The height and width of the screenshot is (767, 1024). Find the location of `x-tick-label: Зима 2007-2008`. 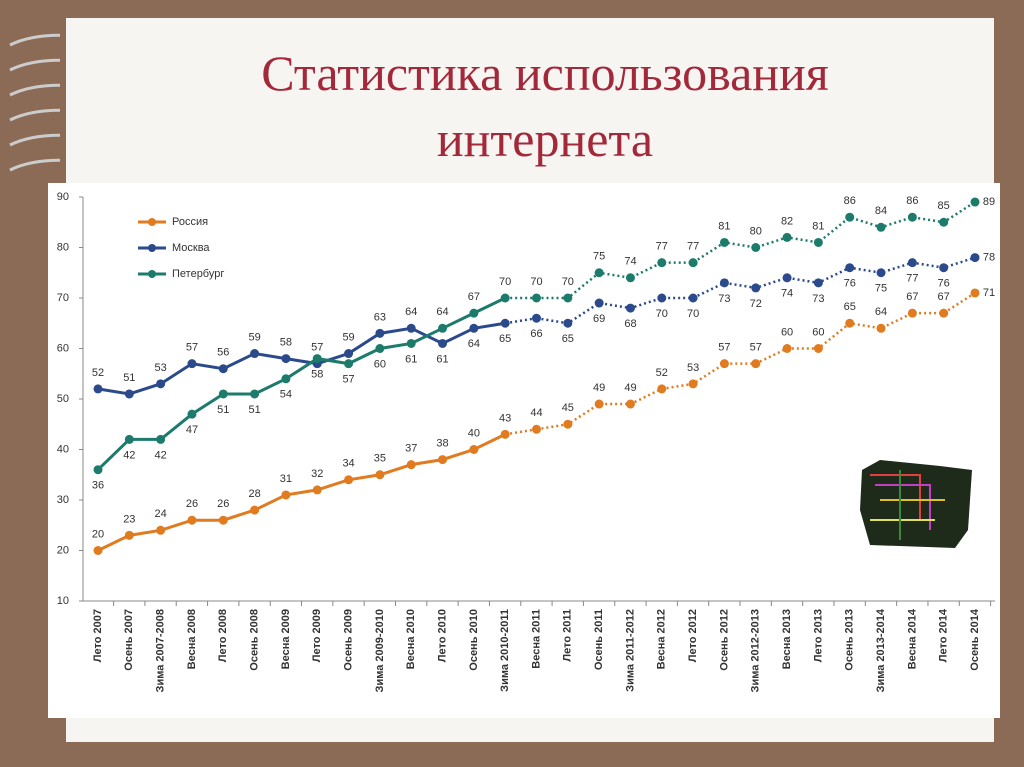

x-tick-label: Зима 2007-2008 is located at coordinates (161, 650).